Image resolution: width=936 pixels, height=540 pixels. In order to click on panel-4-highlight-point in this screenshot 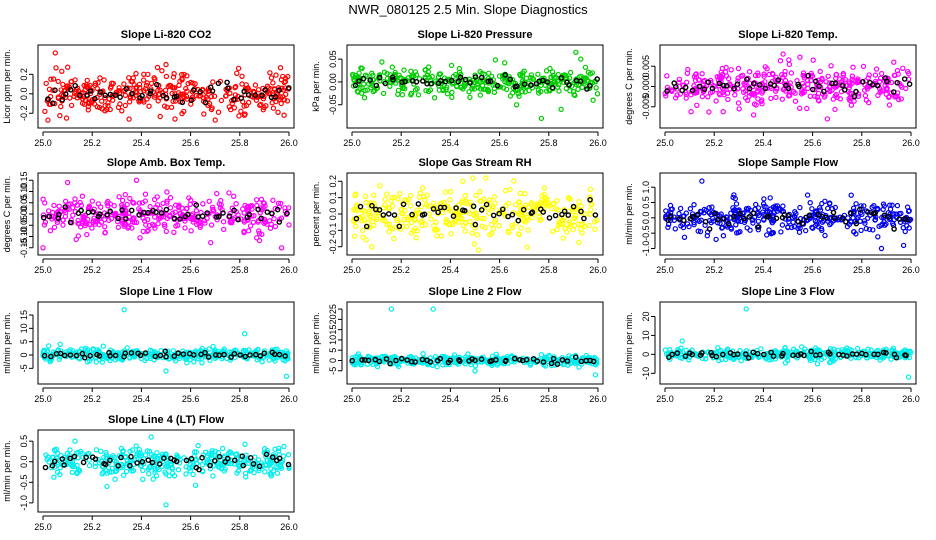, I will do `click(156, 212)`.